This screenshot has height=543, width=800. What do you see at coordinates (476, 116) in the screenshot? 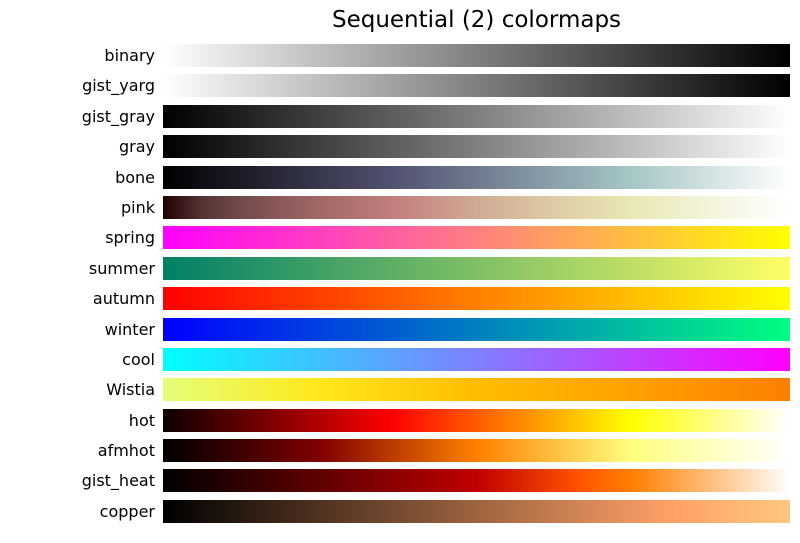
I see `colormap-bar-gist_gray` at bounding box center [476, 116].